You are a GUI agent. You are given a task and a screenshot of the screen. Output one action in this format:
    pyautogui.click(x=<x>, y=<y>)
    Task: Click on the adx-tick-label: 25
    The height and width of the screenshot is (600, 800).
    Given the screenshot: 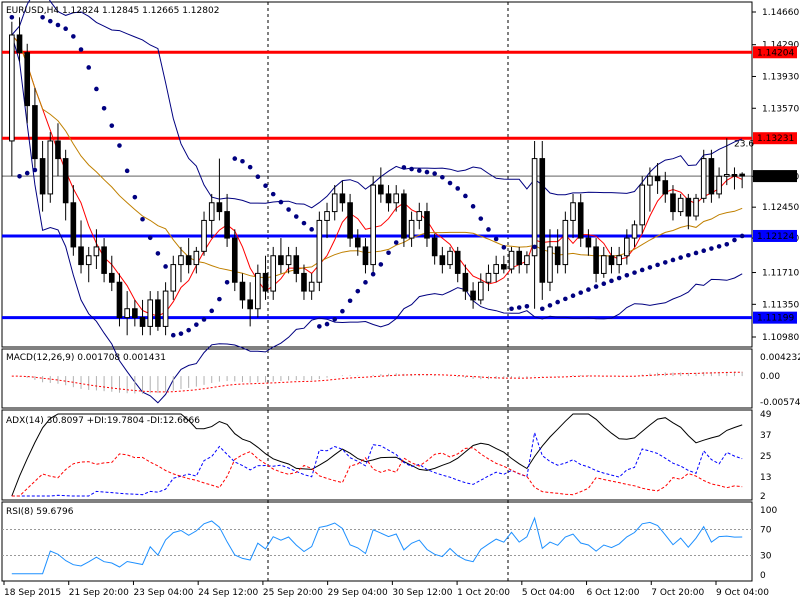 What is the action you would take?
    pyautogui.click(x=765, y=457)
    